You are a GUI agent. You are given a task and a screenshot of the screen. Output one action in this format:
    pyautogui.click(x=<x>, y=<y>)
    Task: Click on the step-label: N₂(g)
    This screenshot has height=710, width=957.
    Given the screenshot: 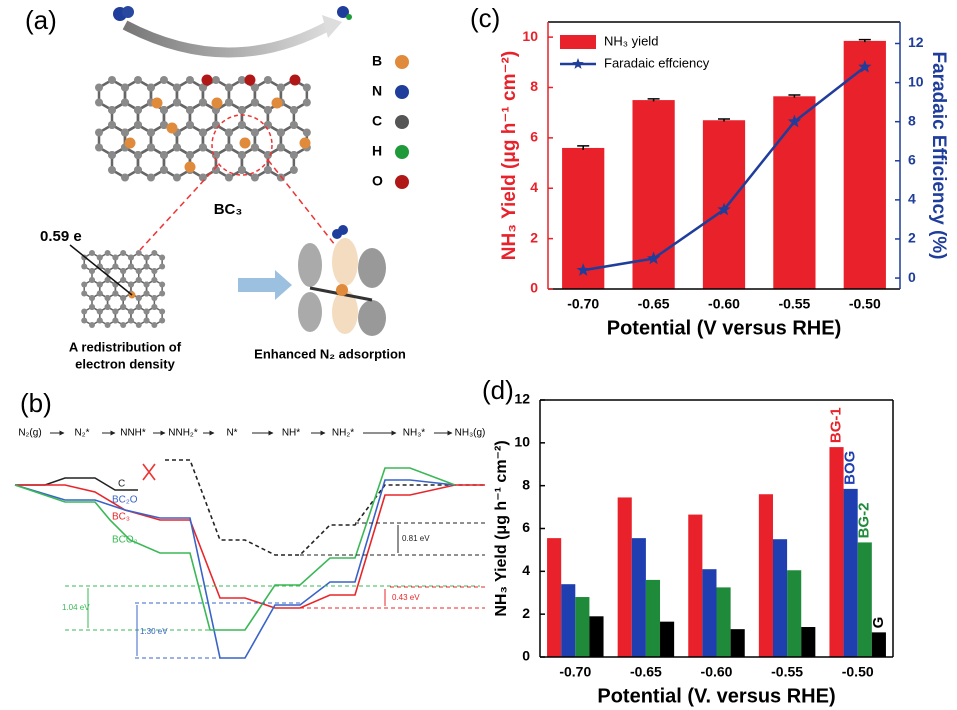 What is the action you would take?
    pyautogui.click(x=29, y=433)
    